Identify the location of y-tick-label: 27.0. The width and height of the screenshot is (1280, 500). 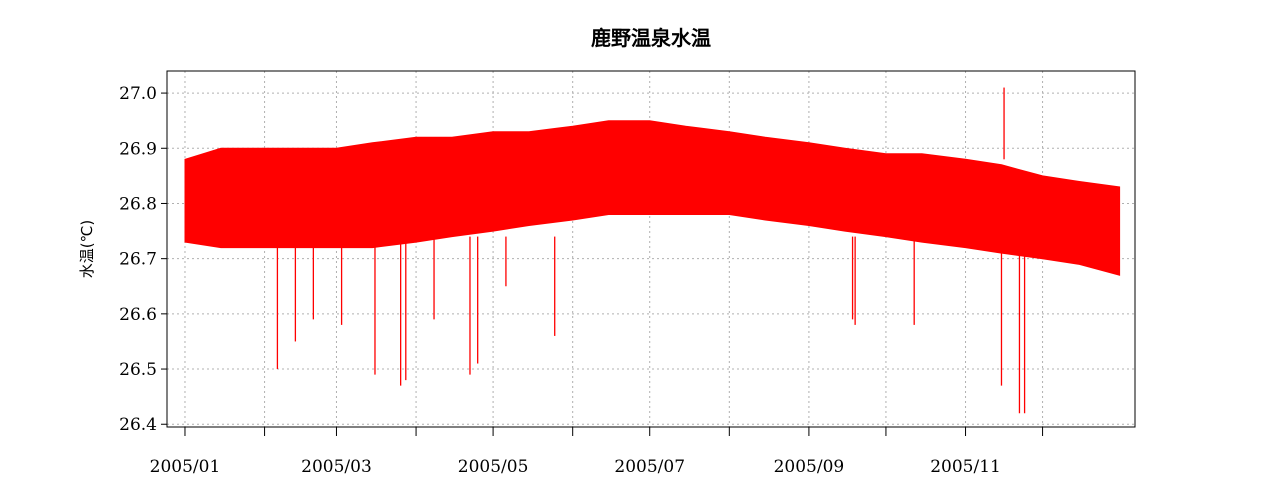
(138, 94).